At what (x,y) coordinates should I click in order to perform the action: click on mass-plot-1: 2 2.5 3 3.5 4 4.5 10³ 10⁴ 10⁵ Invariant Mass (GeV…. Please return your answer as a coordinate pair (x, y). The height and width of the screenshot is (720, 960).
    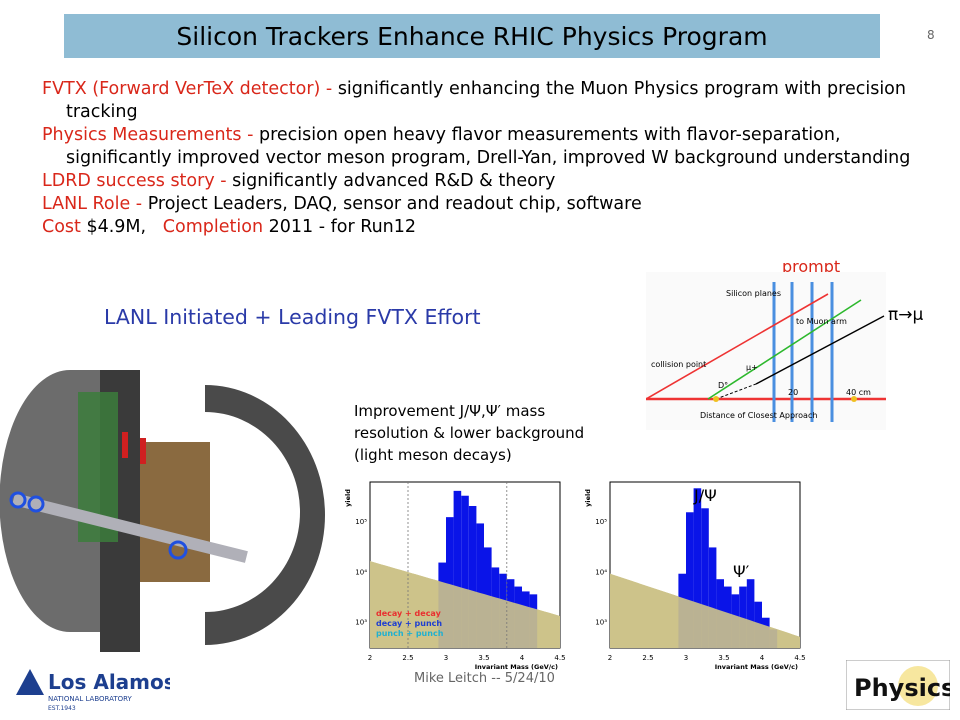
    Looking at the image, I should click on (455, 575).